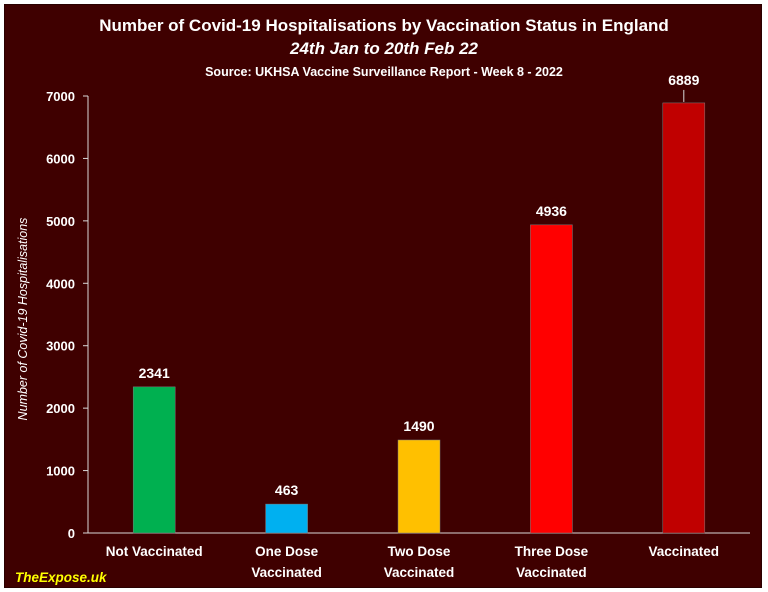 This screenshot has width=768, height=592. What do you see at coordinates (287, 490) in the screenshot?
I see `data-label: 463` at bounding box center [287, 490].